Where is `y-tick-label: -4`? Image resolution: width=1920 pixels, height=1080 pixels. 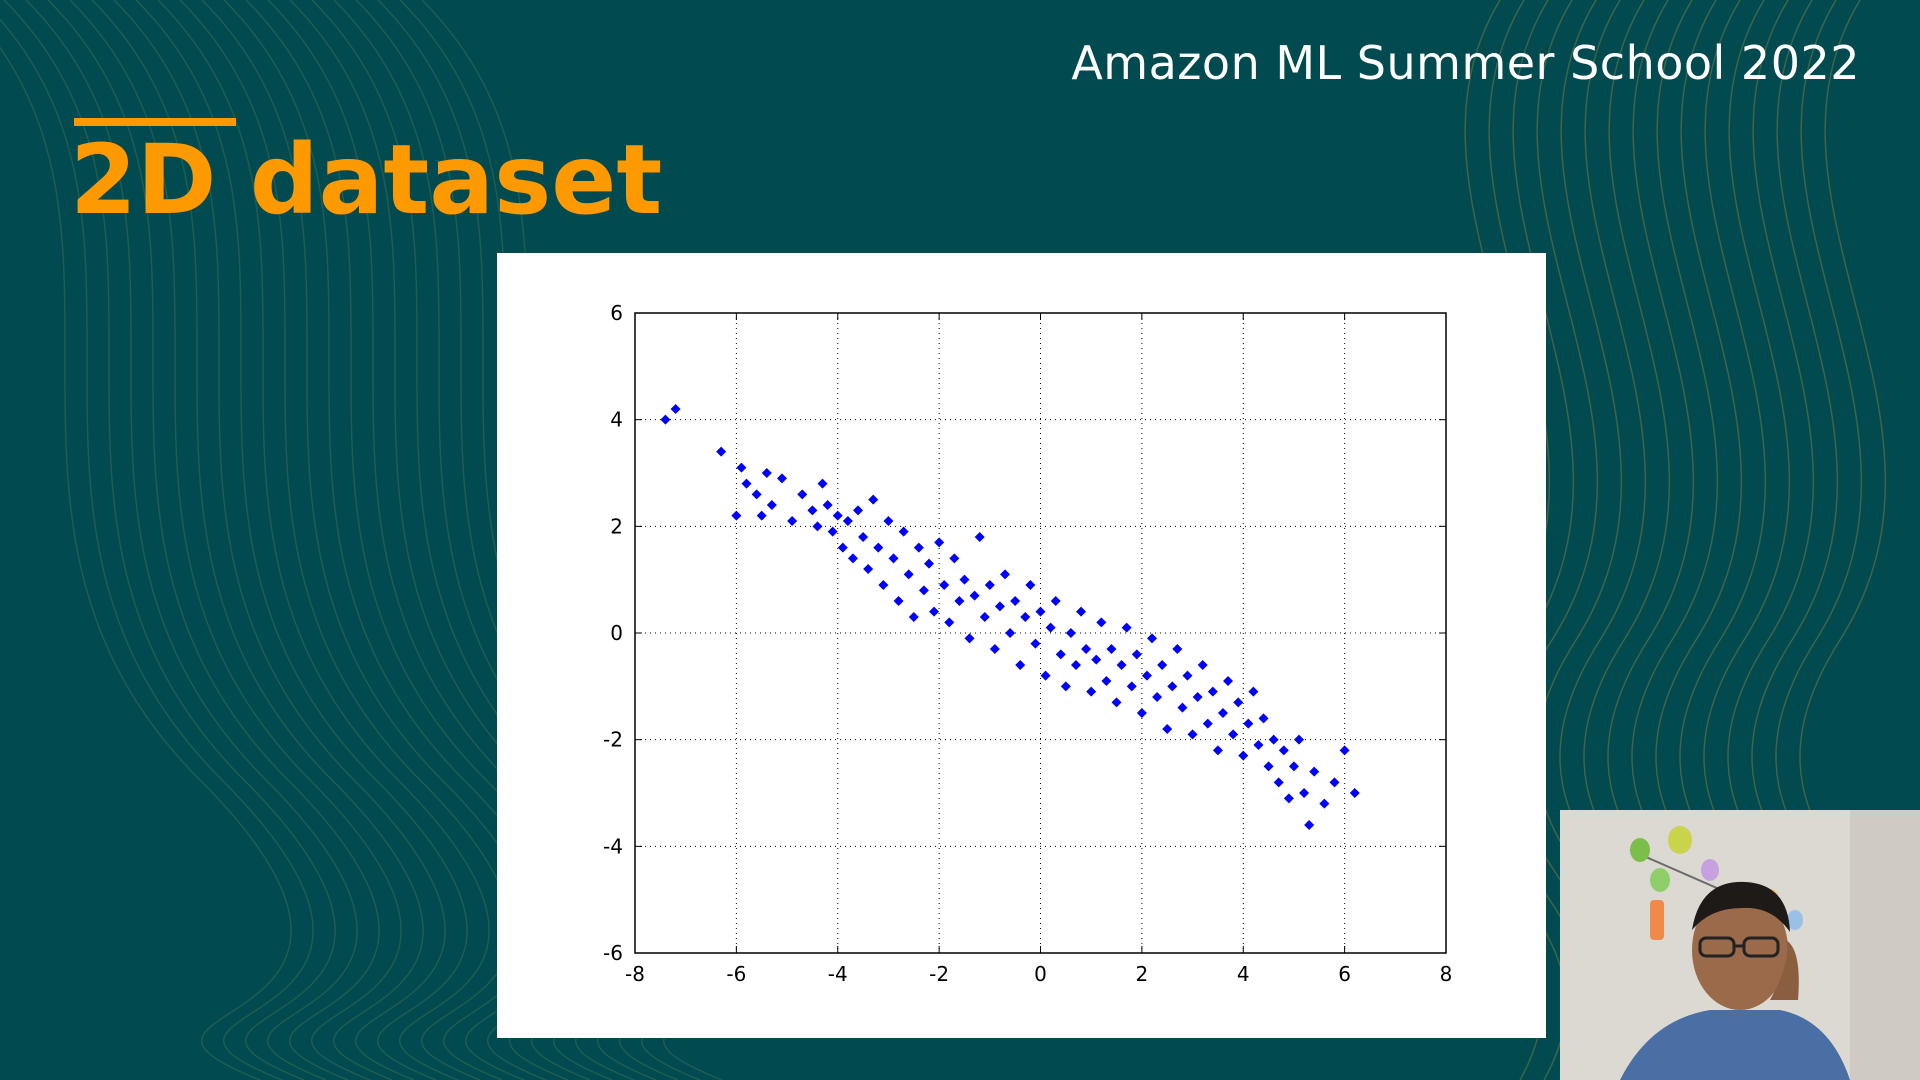
y-tick-label: -4 is located at coordinates (613, 846).